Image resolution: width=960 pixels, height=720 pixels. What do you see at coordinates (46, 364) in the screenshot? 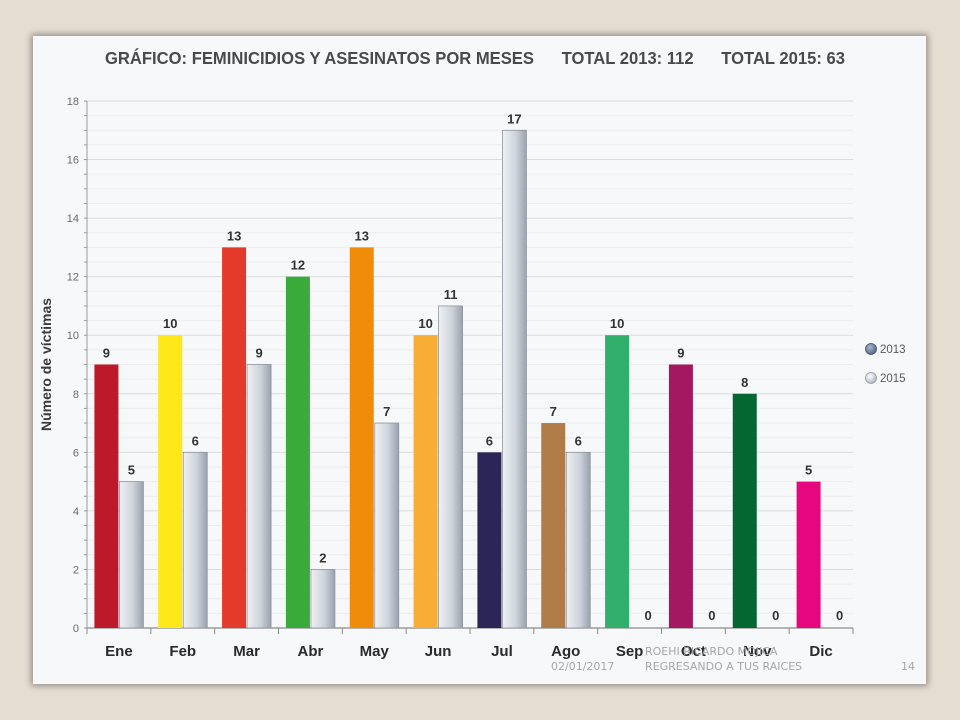
I see `y-axis-label: Número de víctimas` at bounding box center [46, 364].